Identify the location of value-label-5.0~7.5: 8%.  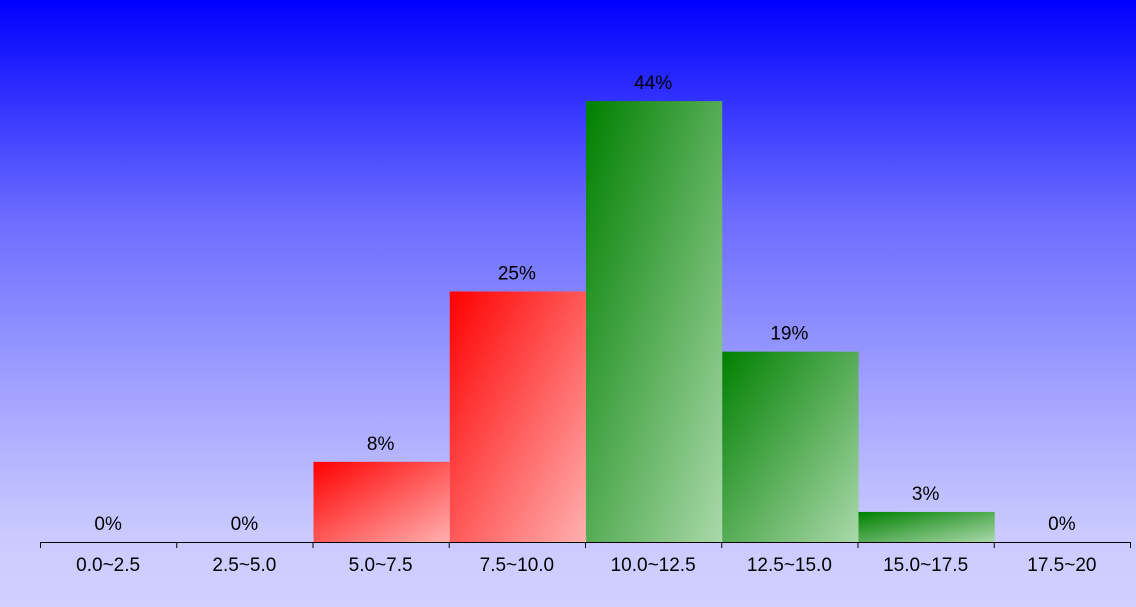
(381, 444).